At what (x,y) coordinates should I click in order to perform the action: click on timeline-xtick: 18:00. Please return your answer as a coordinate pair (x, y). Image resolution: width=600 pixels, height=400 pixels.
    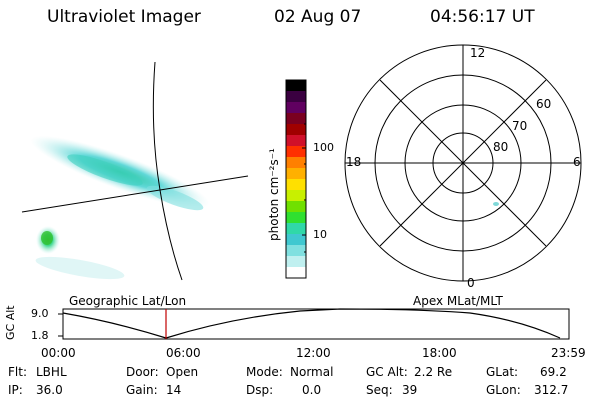
    Looking at the image, I should click on (439, 353).